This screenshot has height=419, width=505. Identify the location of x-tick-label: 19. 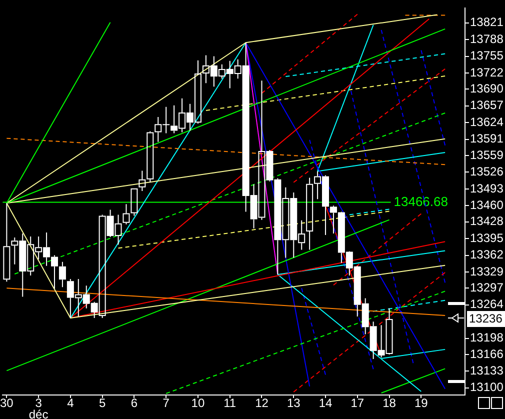
(421, 403).